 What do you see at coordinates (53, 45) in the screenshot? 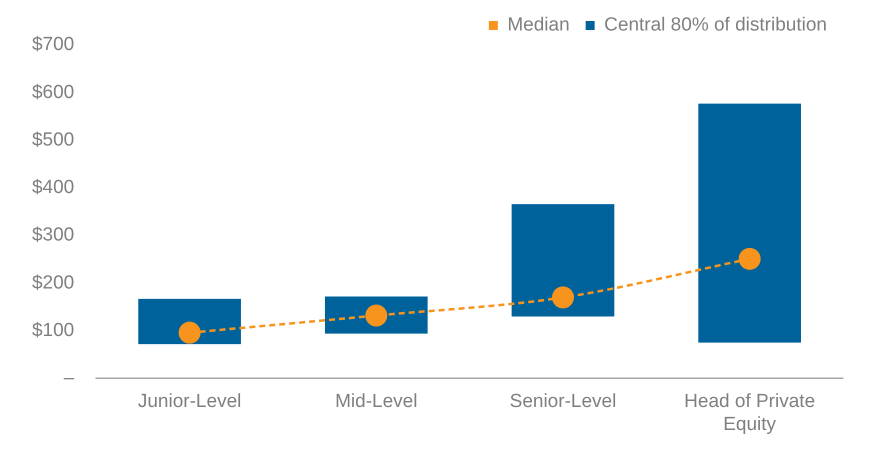
I see `y-tick-label: $700` at bounding box center [53, 45].